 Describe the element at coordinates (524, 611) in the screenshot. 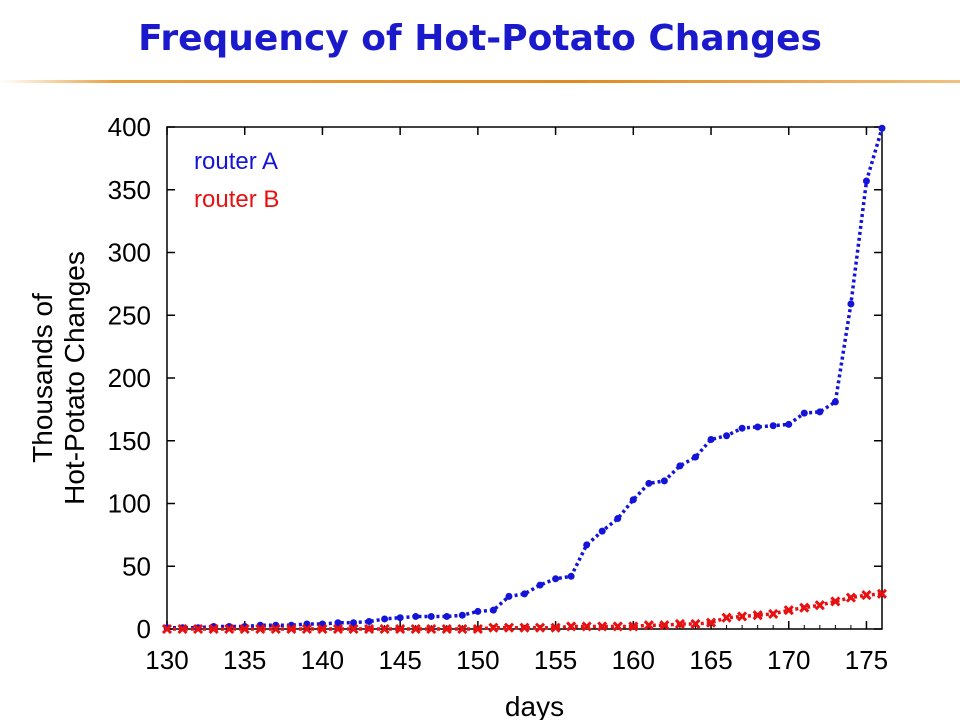

I see `series-router-b` at that location.